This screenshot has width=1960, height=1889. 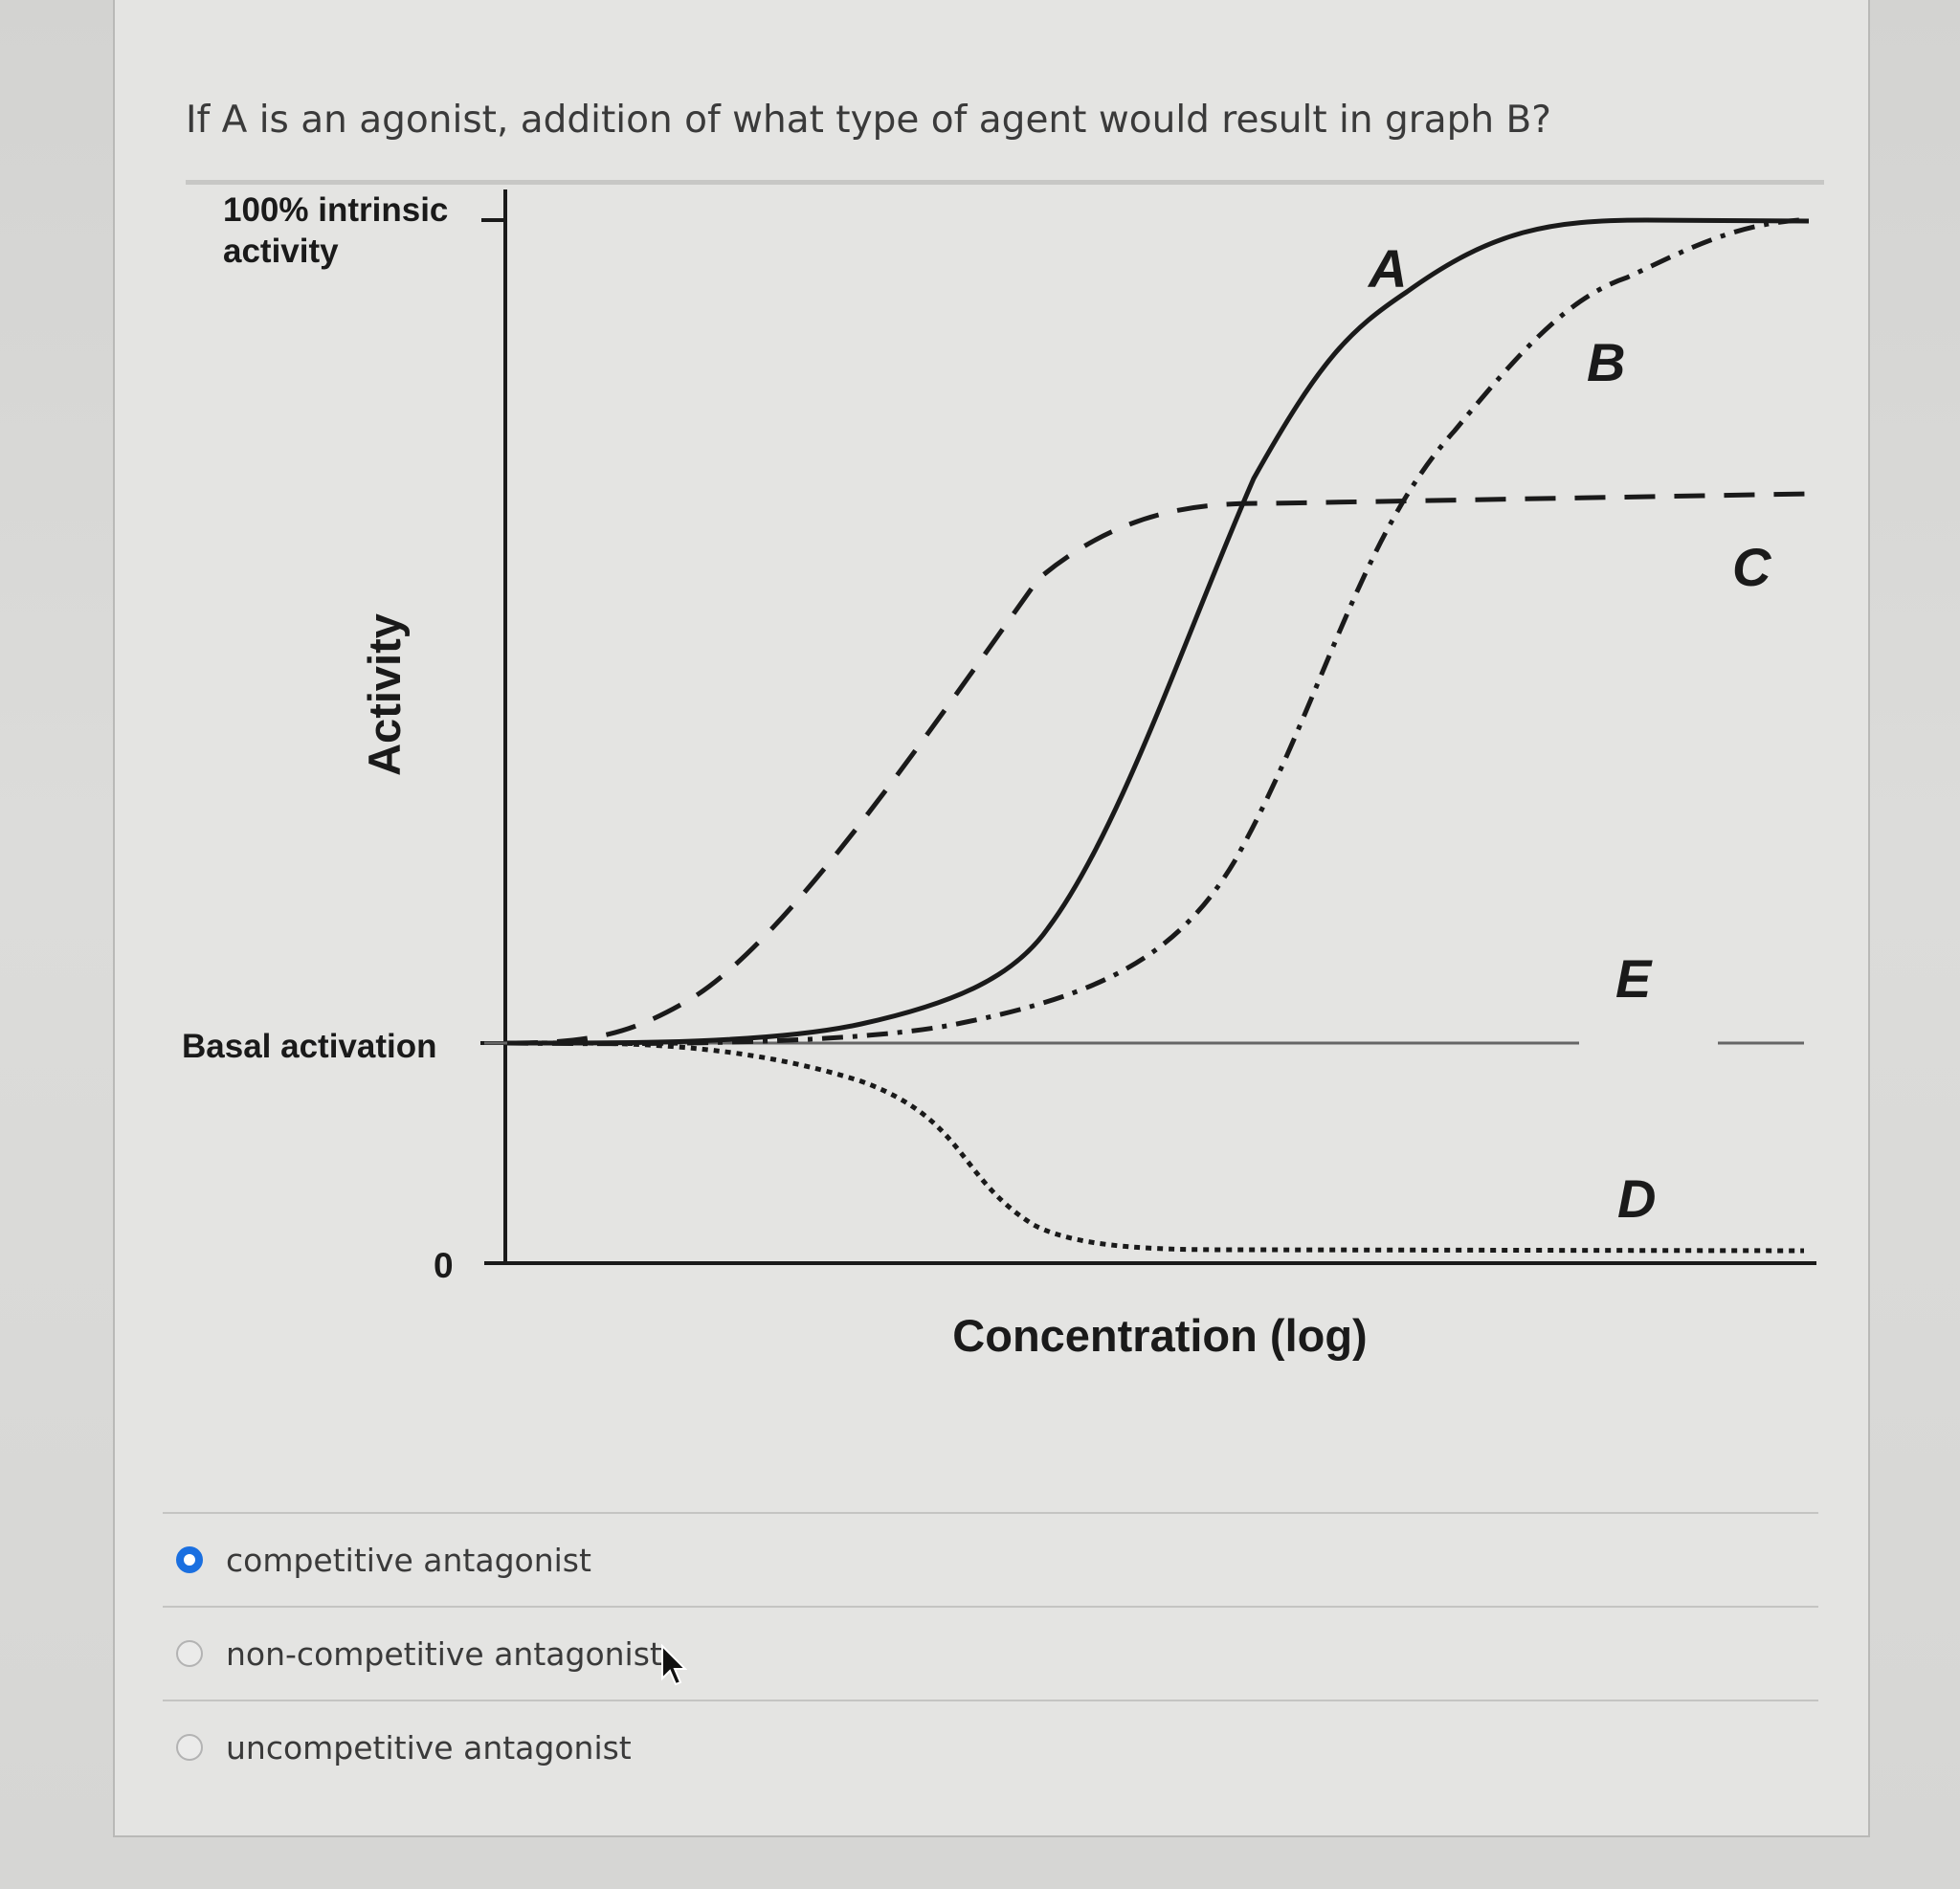 I want to click on y-tick-label-max-line1: 100% intrinsic, so click(x=336, y=210).